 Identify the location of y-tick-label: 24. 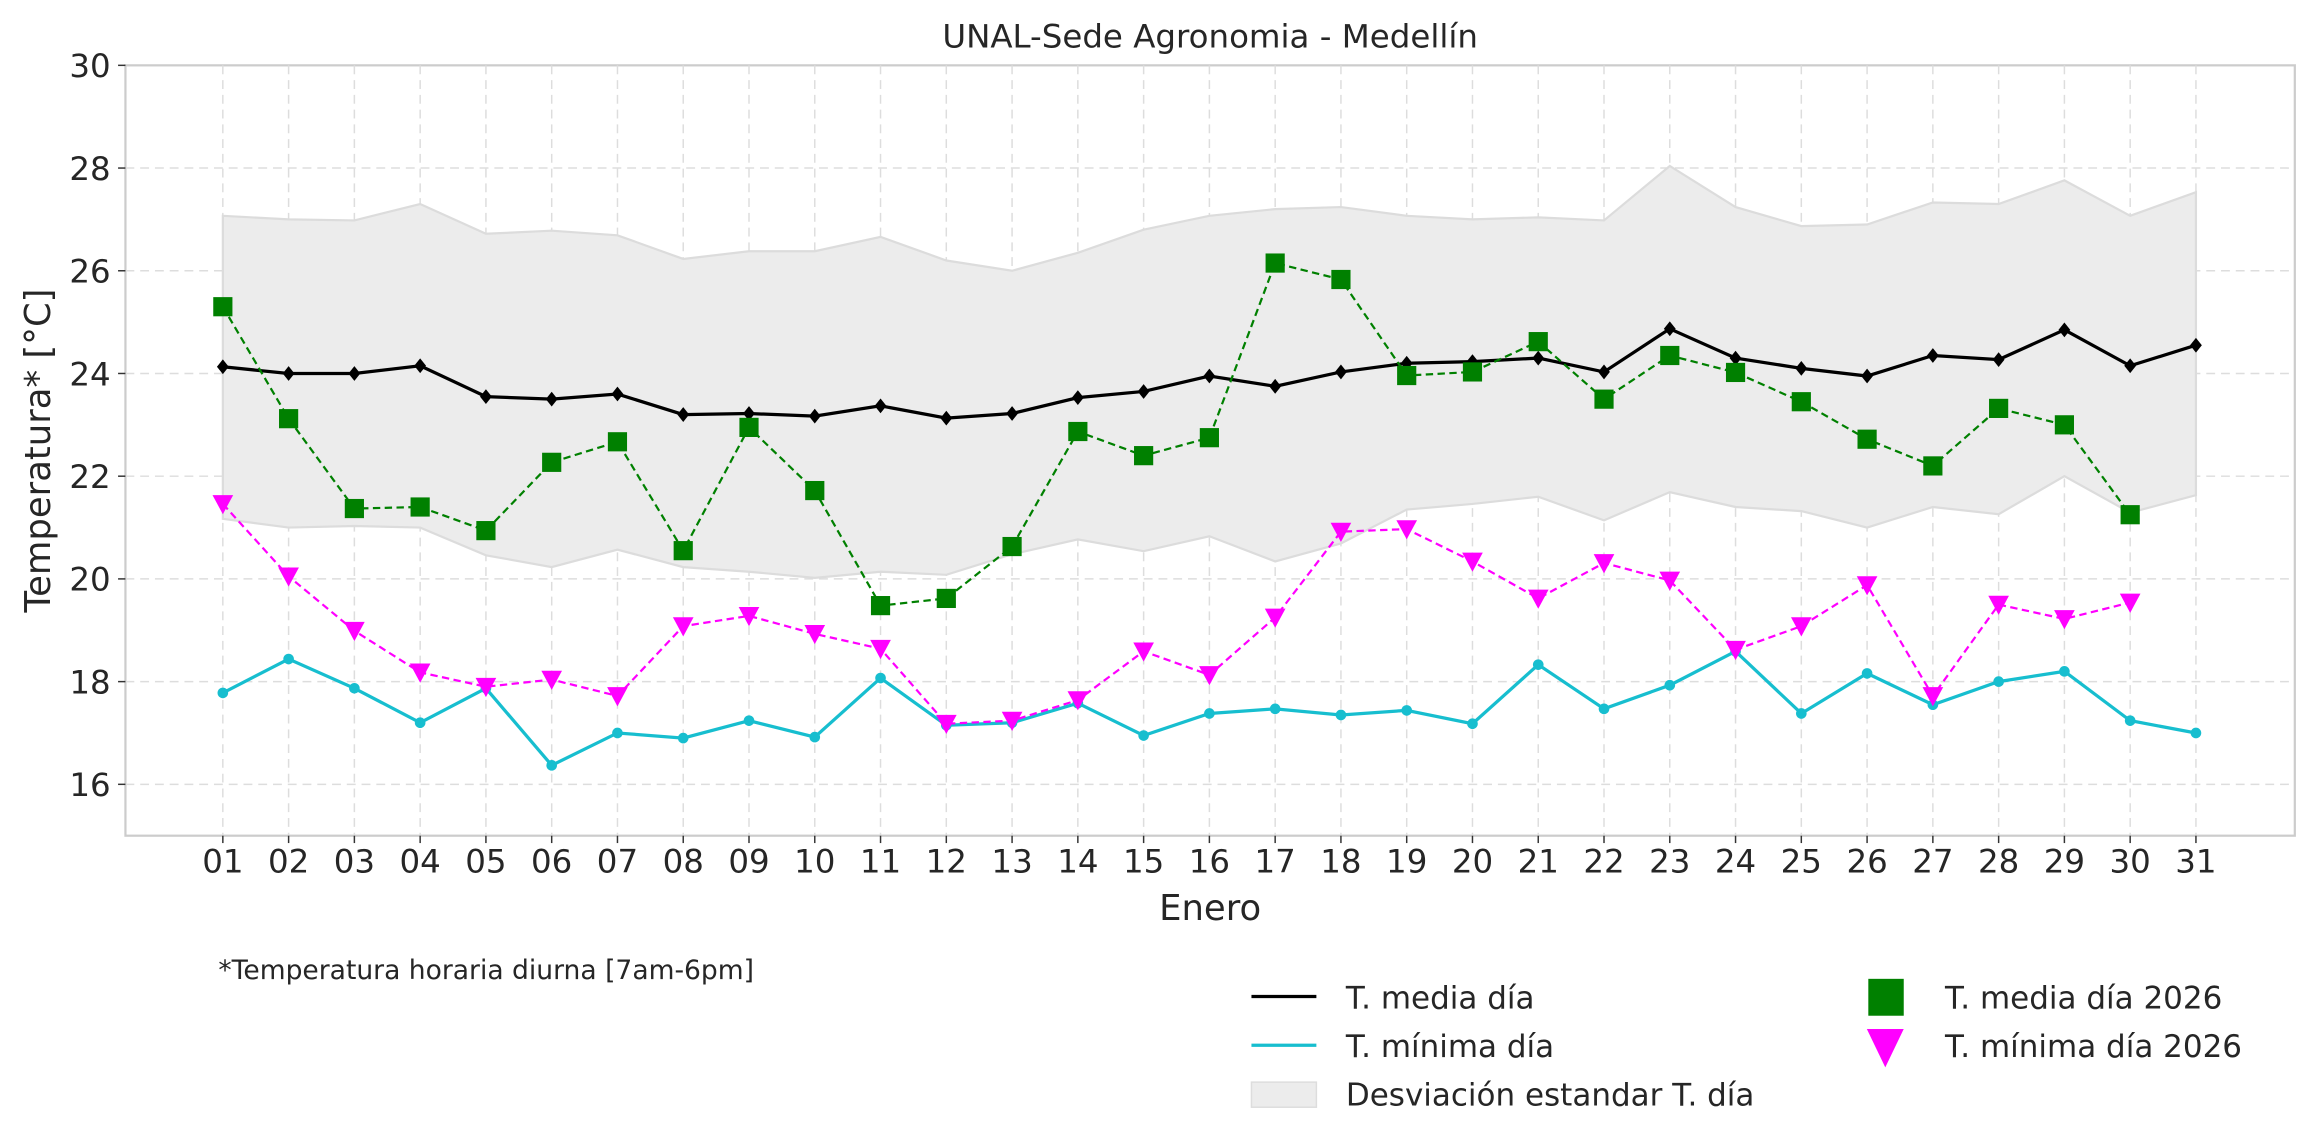
(89, 374).